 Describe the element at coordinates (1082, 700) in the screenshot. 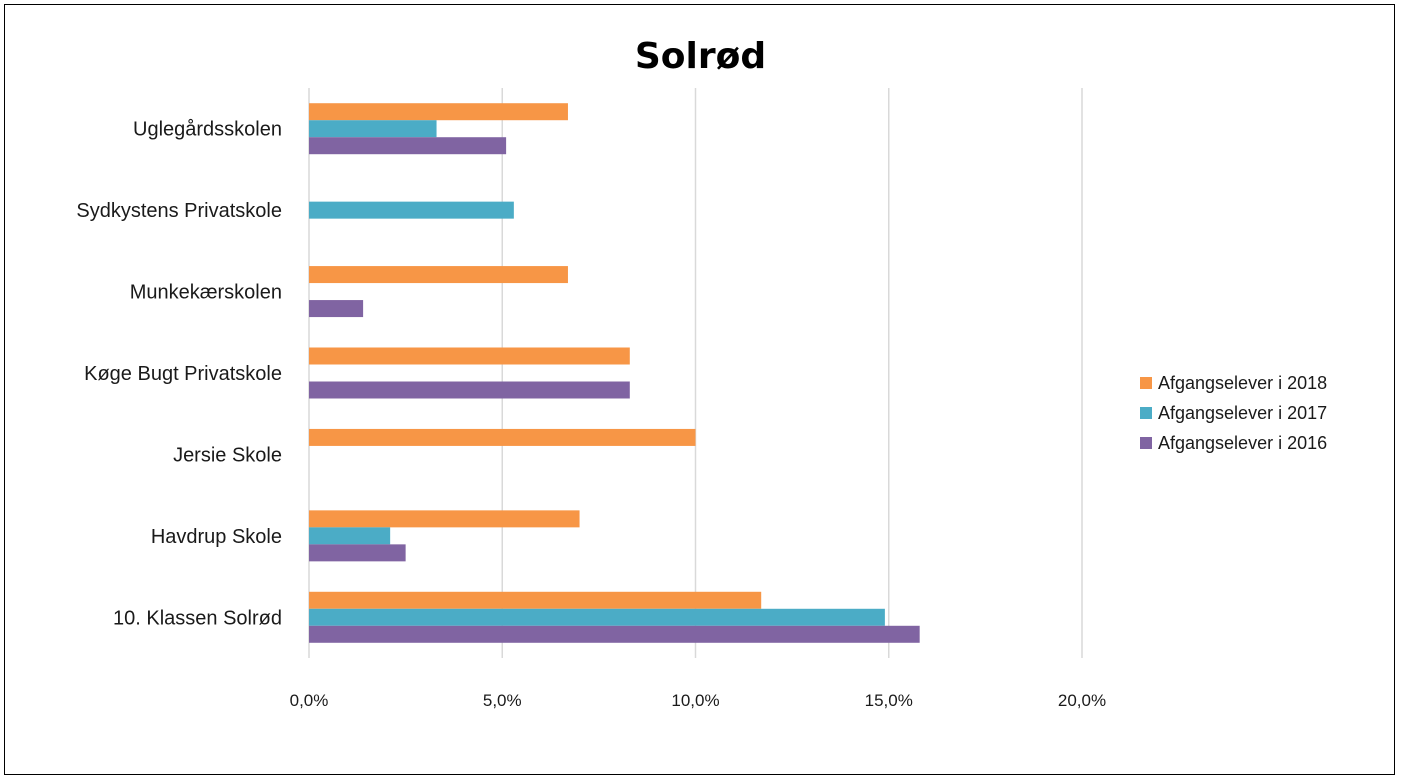

I see `x-tick-label: 20,0%` at that location.